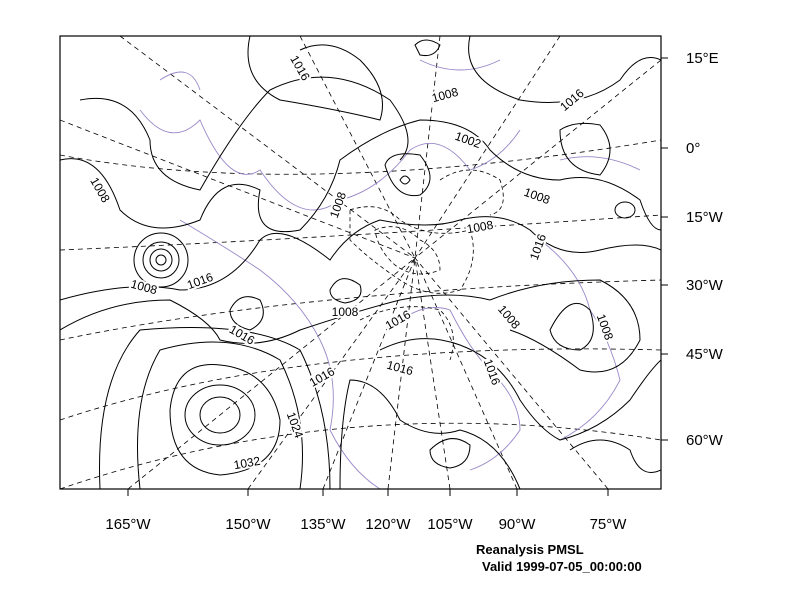 The height and width of the screenshot is (612, 792). Describe the element at coordinates (426, 265) in the screenshot. I see `dashed-contours` at that location.